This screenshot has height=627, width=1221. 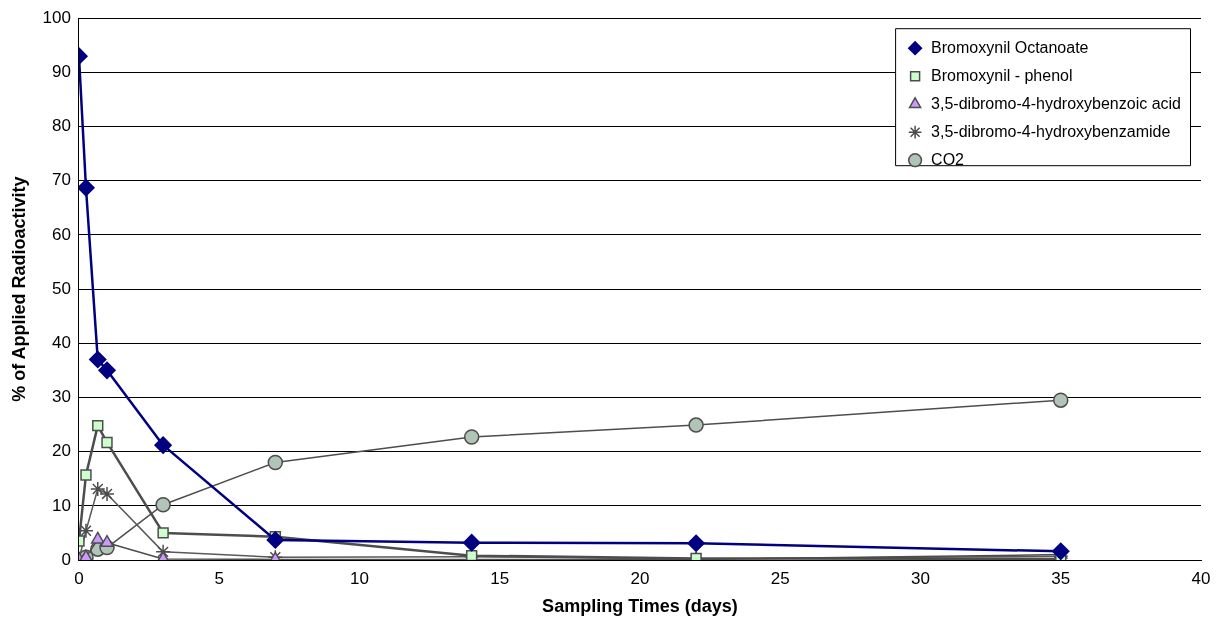 What do you see at coordinates (61, 451) in the screenshot?
I see `y-tick-label: 20` at bounding box center [61, 451].